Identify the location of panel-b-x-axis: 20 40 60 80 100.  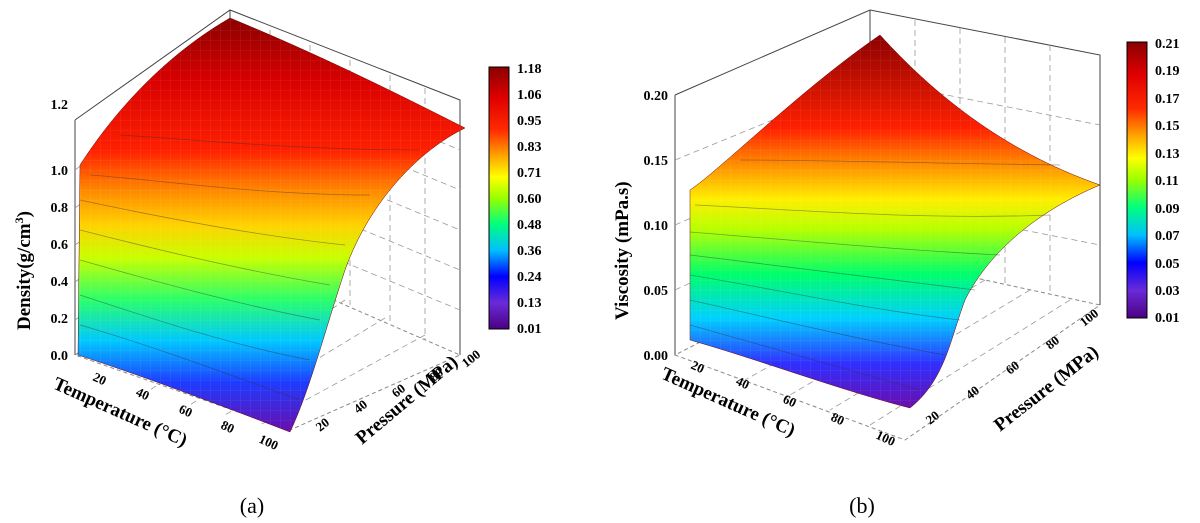
(793, 403).